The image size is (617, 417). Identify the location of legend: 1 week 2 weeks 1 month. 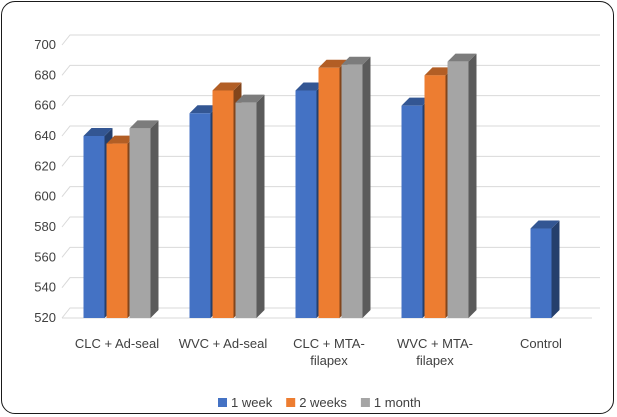
(319, 402).